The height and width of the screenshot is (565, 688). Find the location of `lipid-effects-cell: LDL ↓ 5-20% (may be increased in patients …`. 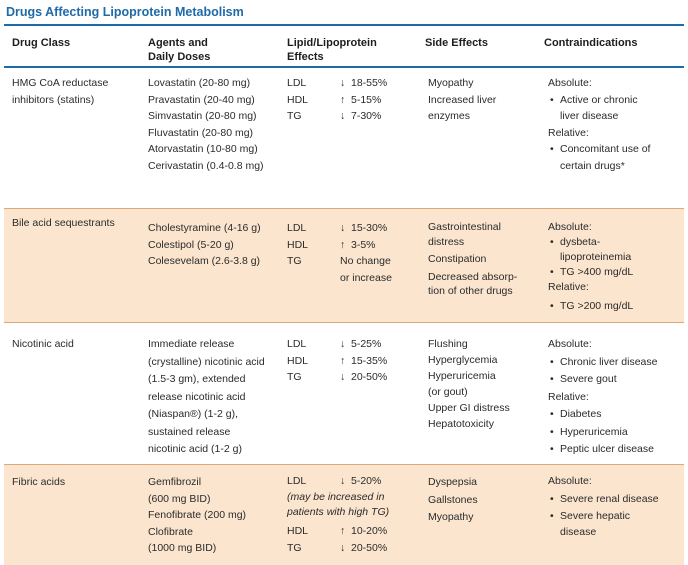

lipid-effects-cell: LDL ↓ 5-20% (may be increased in patients … is located at coordinates (338, 514).